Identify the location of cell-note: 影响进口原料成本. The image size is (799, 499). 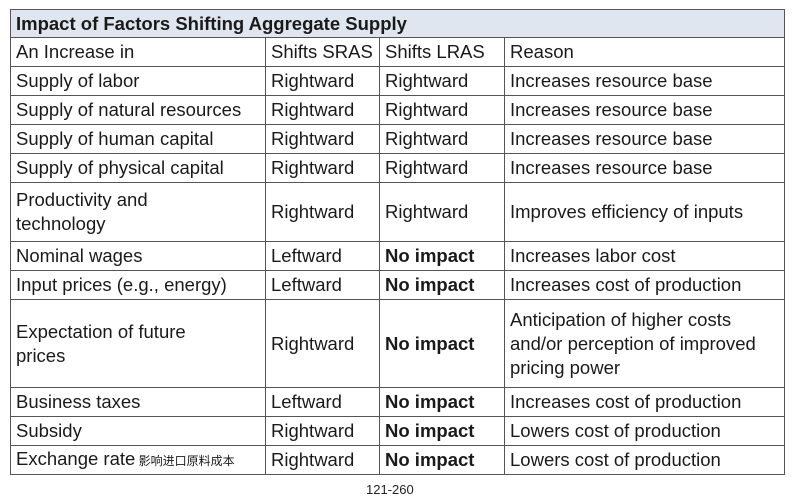
(185, 461).